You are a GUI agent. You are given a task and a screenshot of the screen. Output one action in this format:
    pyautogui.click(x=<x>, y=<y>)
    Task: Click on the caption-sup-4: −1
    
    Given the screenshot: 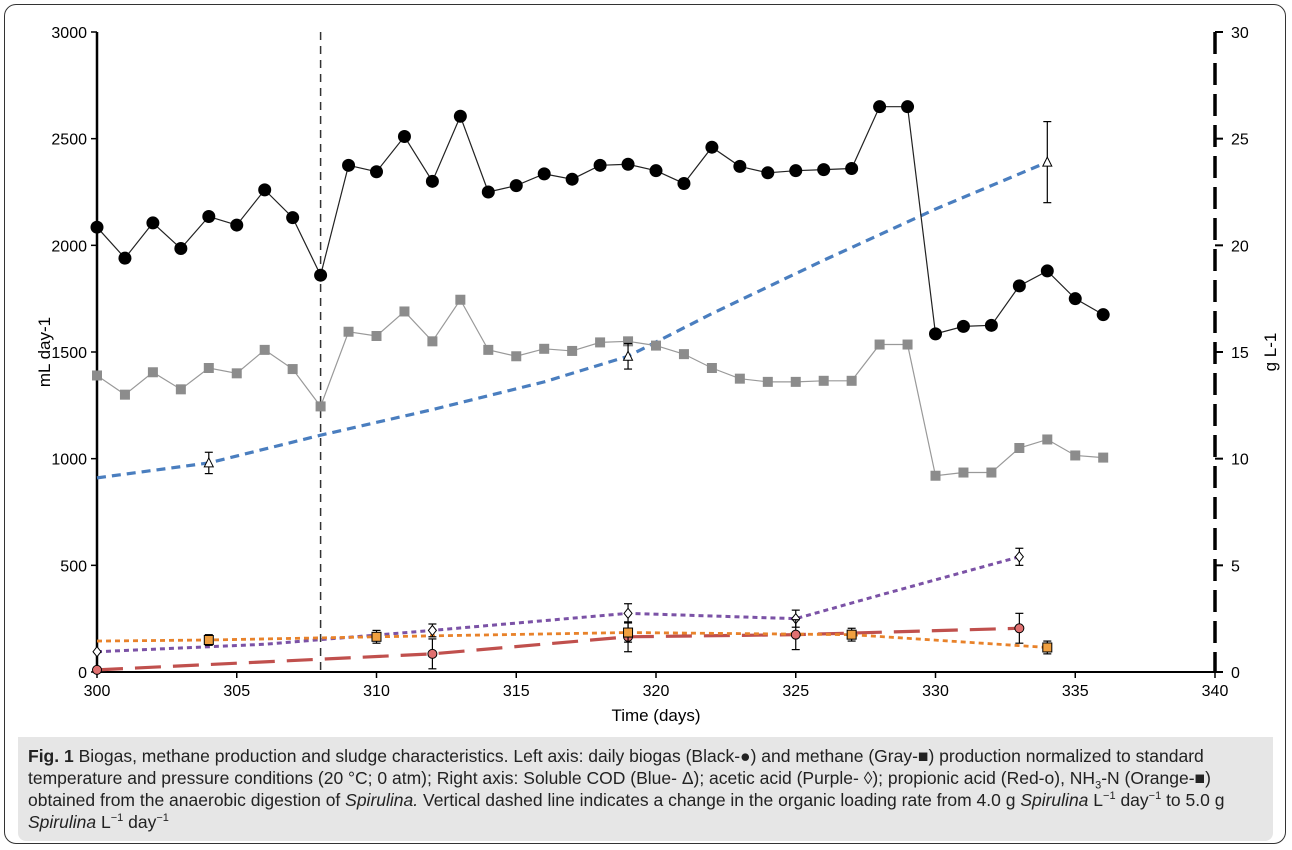 What is the action you would take?
    pyautogui.click(x=162, y=818)
    